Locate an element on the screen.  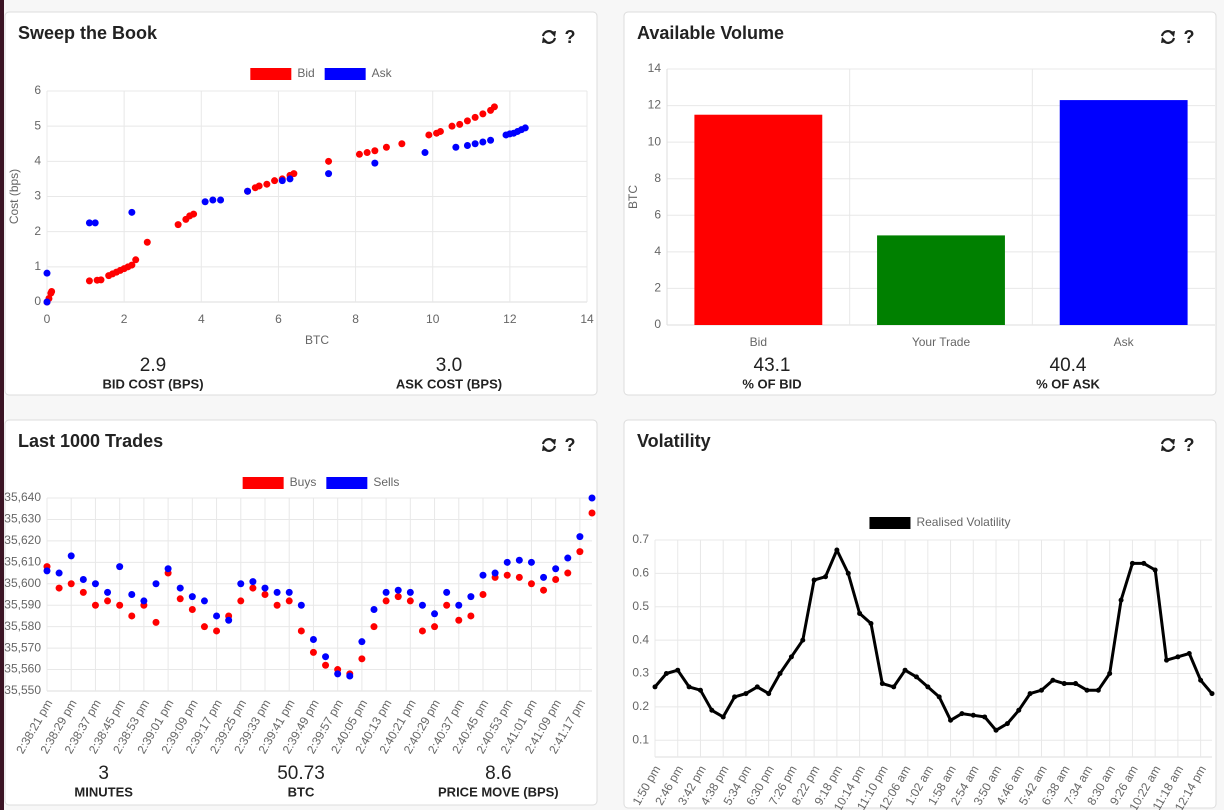
stat-caption: BTC is located at coordinates (301, 791).